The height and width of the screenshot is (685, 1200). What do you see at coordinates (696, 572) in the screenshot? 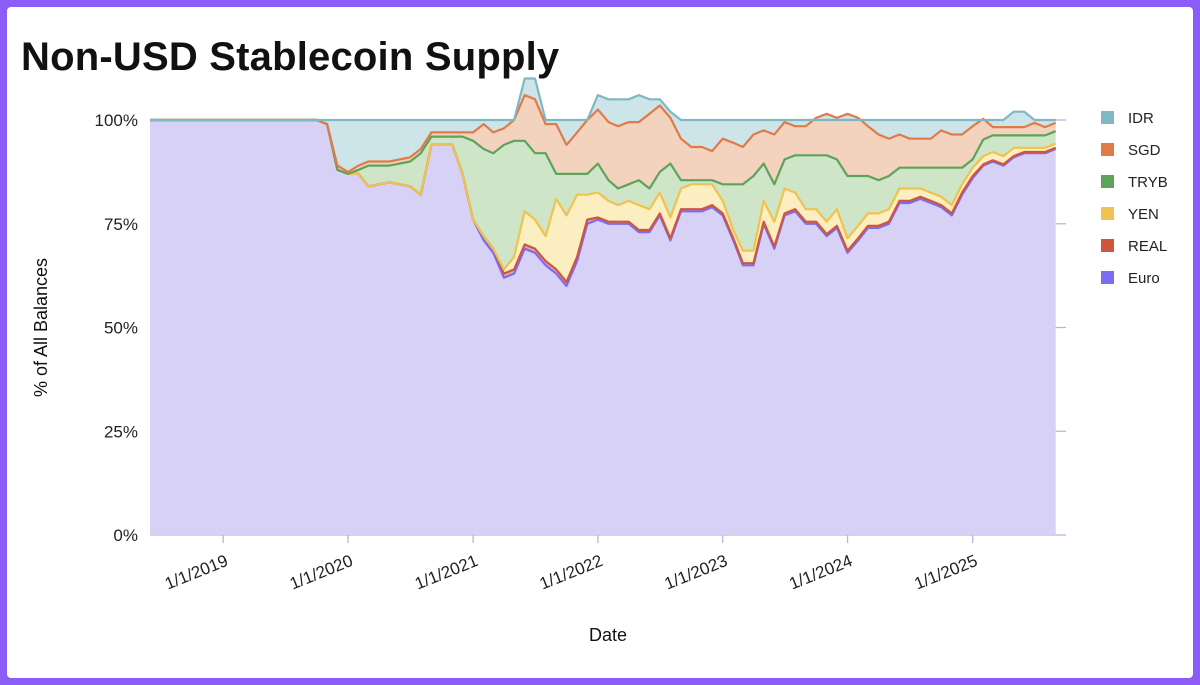
I see `x-tick-label: 1/1/2023` at bounding box center [696, 572].